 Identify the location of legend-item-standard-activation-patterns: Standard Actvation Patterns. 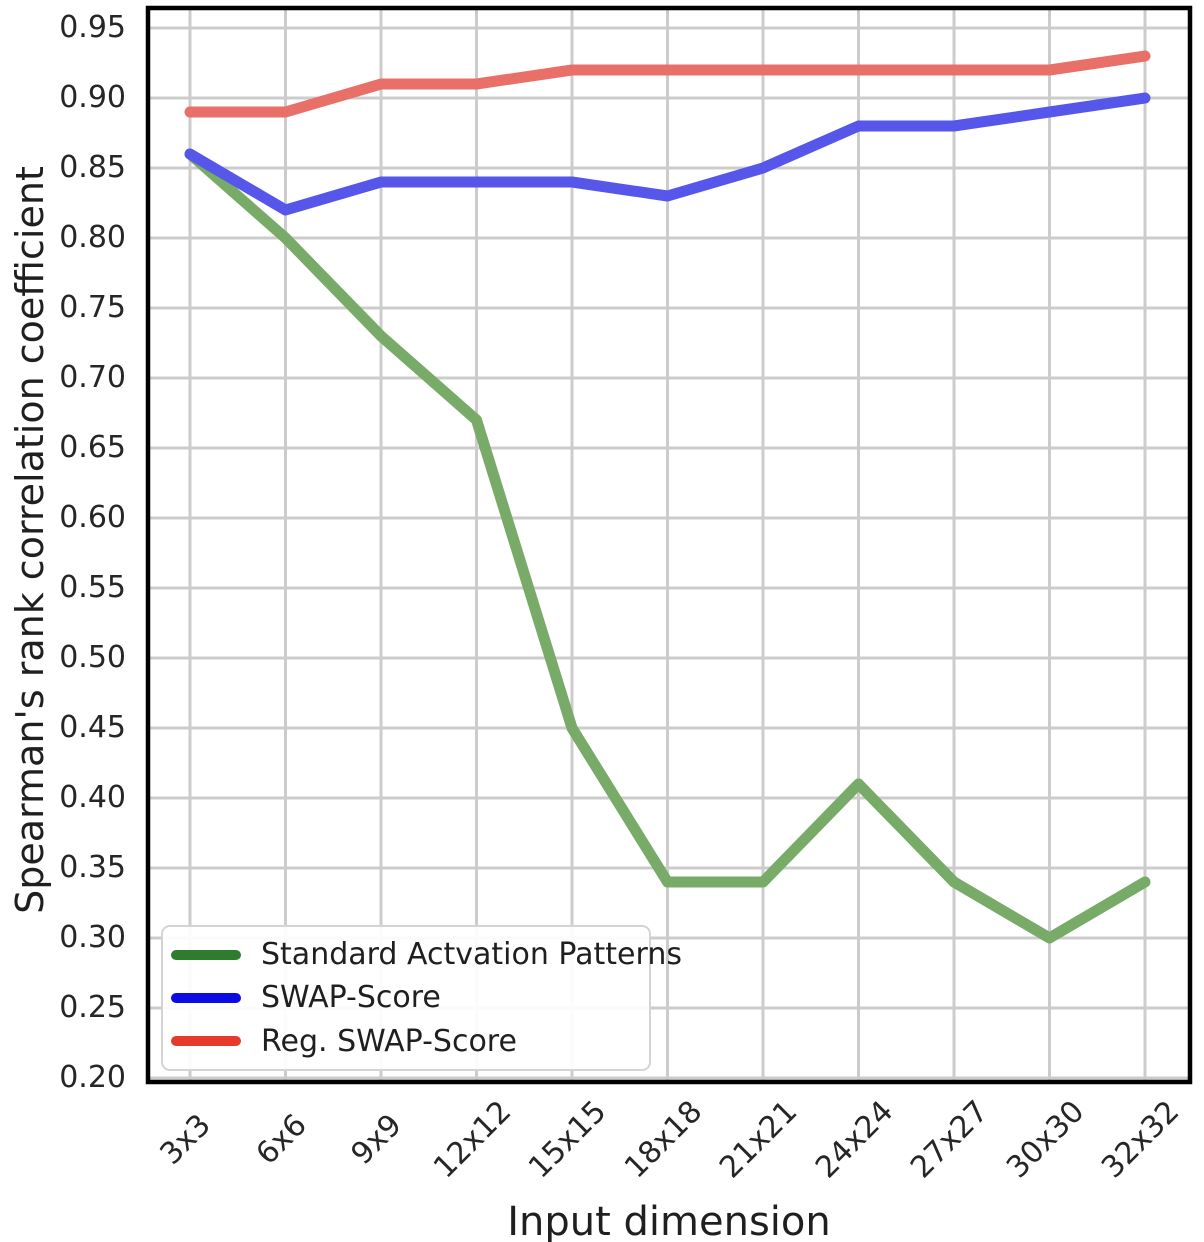
(422, 954).